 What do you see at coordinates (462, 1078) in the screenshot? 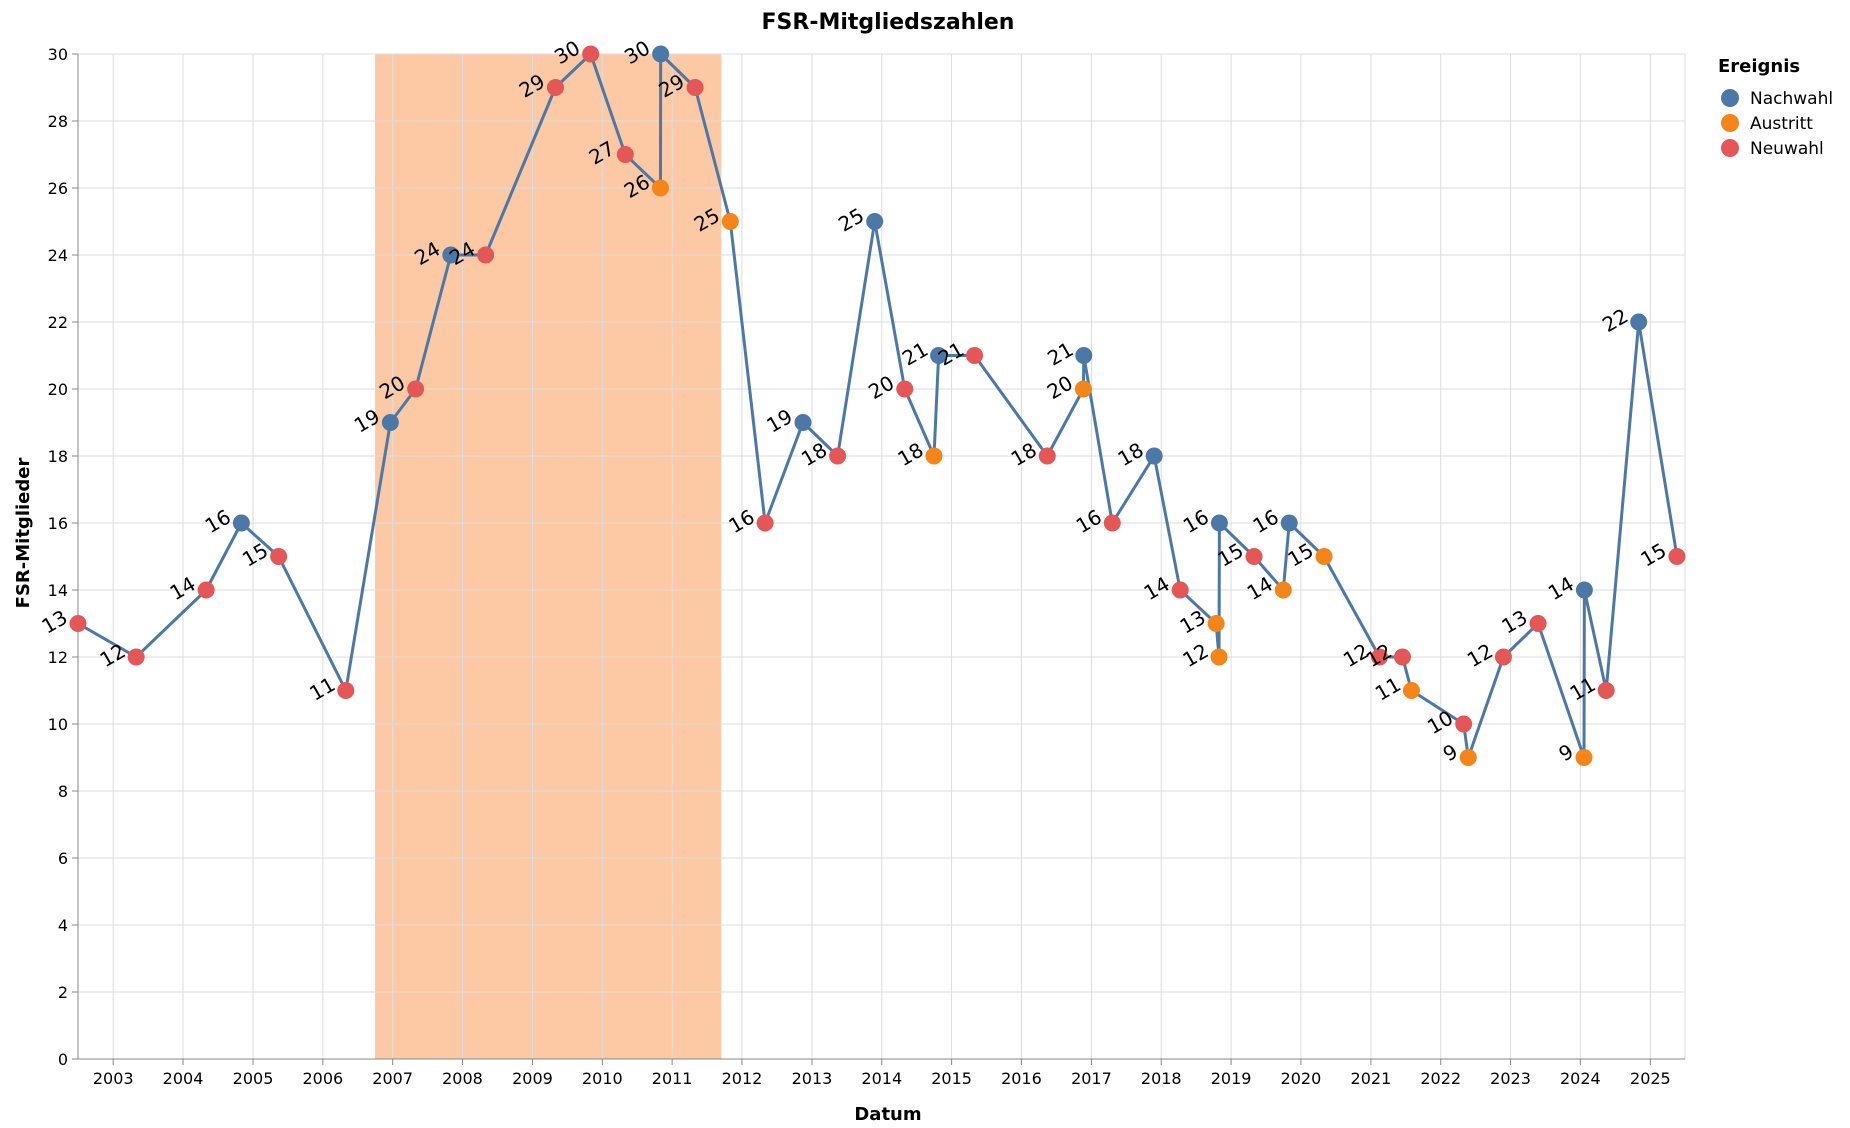
I see `x-tick-label: 2008` at bounding box center [462, 1078].